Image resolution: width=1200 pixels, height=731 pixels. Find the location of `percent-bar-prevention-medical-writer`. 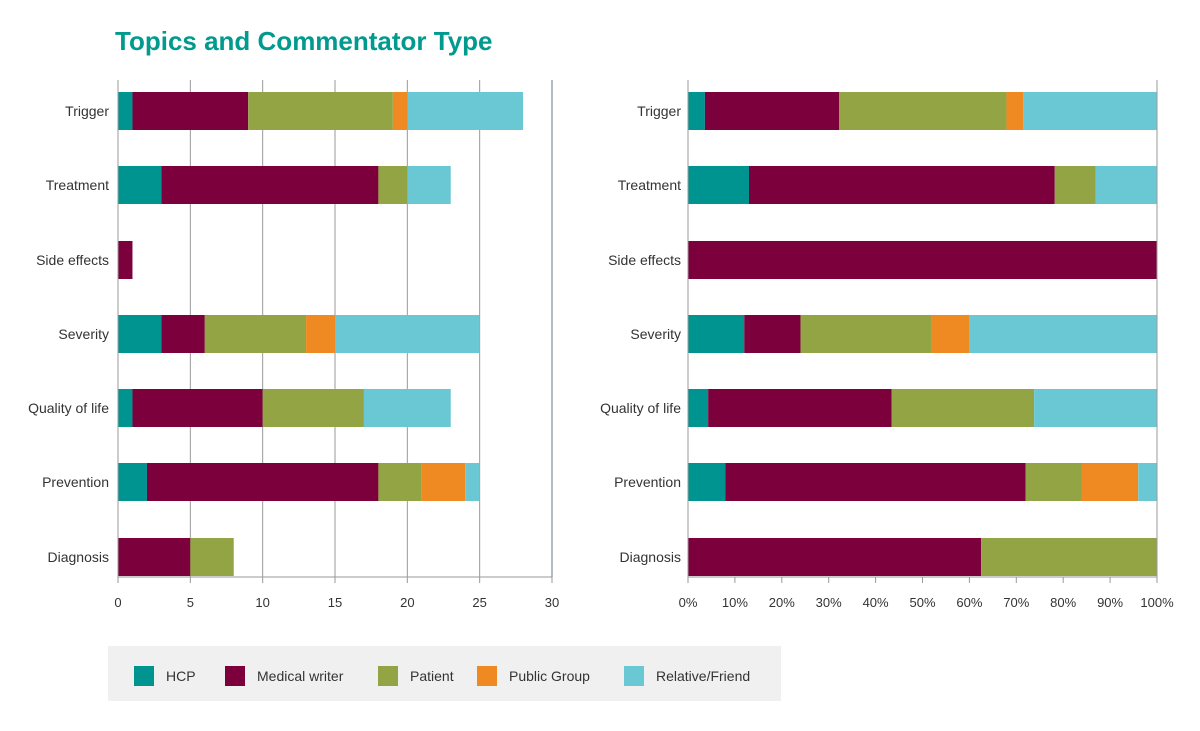

percent-bar-prevention-medical-writer is located at coordinates (875, 482).